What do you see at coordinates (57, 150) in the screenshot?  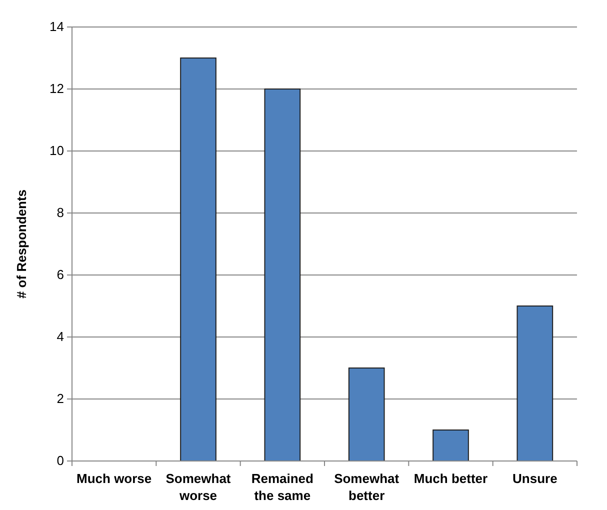 I see `y-tick-label: 10` at bounding box center [57, 150].